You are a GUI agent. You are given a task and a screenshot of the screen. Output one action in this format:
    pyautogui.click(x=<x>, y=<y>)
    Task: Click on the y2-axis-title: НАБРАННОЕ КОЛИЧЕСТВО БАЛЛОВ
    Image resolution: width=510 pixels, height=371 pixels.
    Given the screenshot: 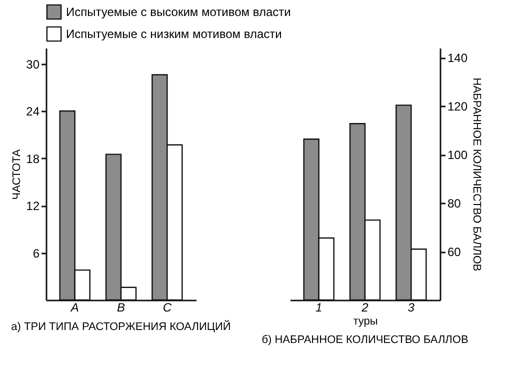 What is the action you would take?
    pyautogui.click(x=476, y=175)
    